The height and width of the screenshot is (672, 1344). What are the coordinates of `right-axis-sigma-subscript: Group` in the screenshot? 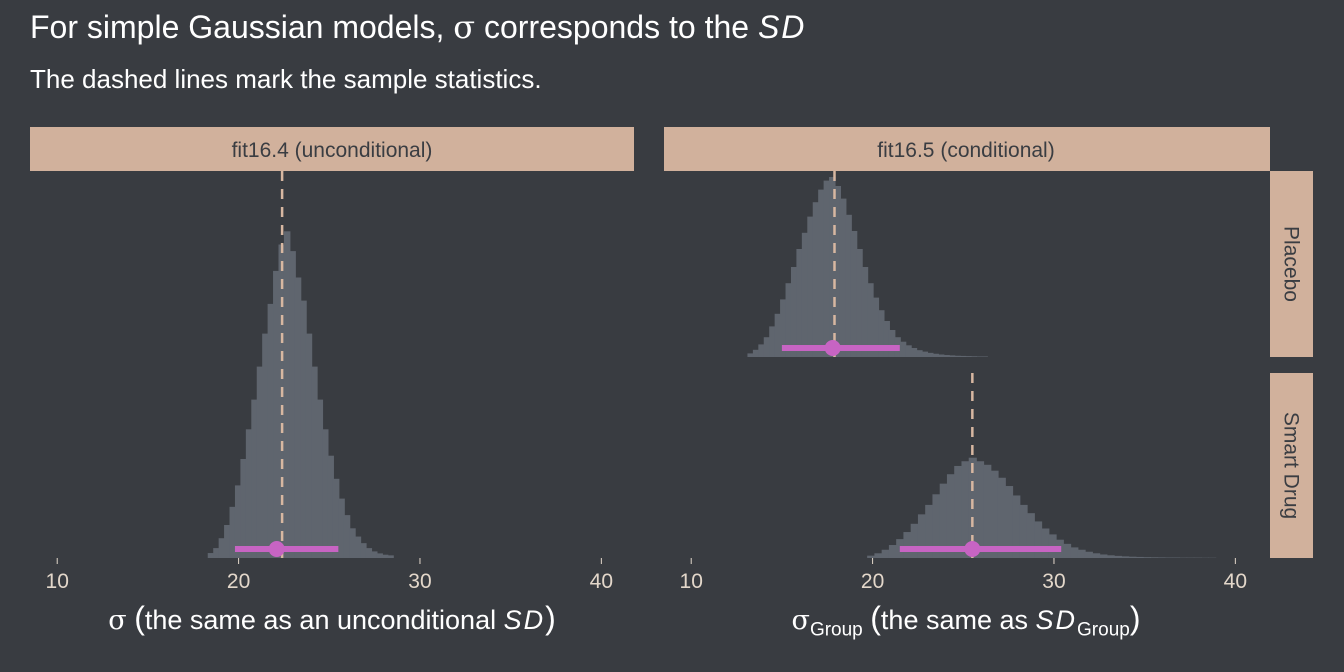 It's located at (836, 630).